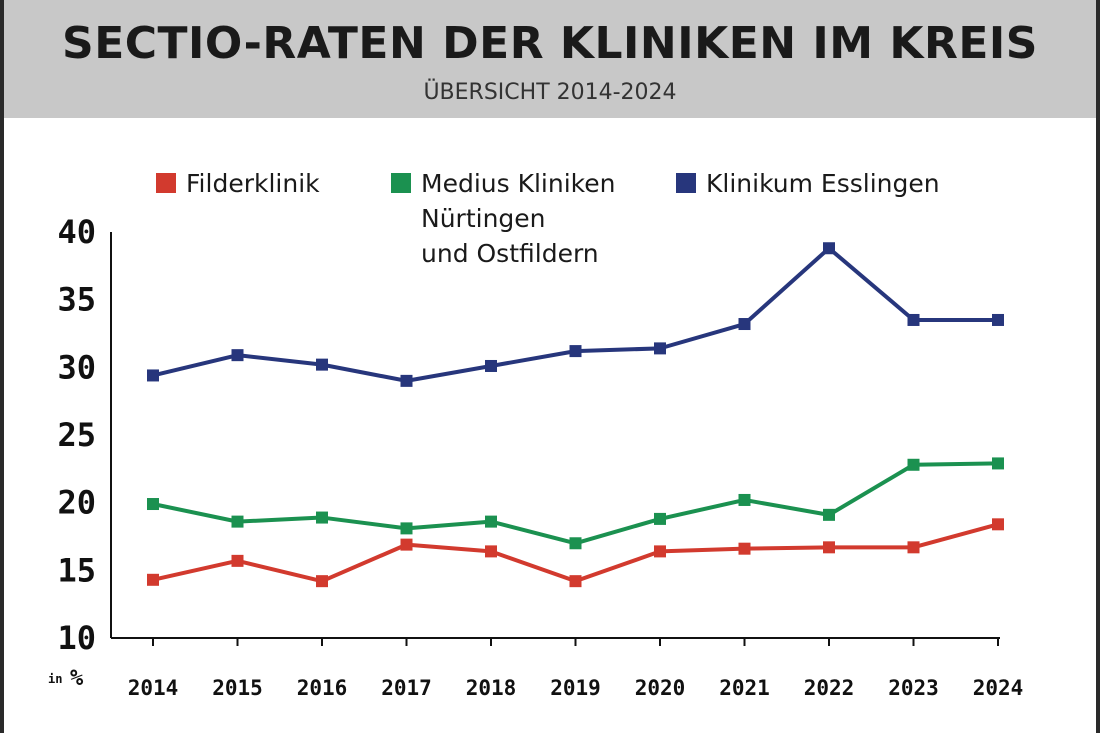 This screenshot has width=1100, height=733. What do you see at coordinates (575, 688) in the screenshot?
I see `x-tick-label: 2019` at bounding box center [575, 688].